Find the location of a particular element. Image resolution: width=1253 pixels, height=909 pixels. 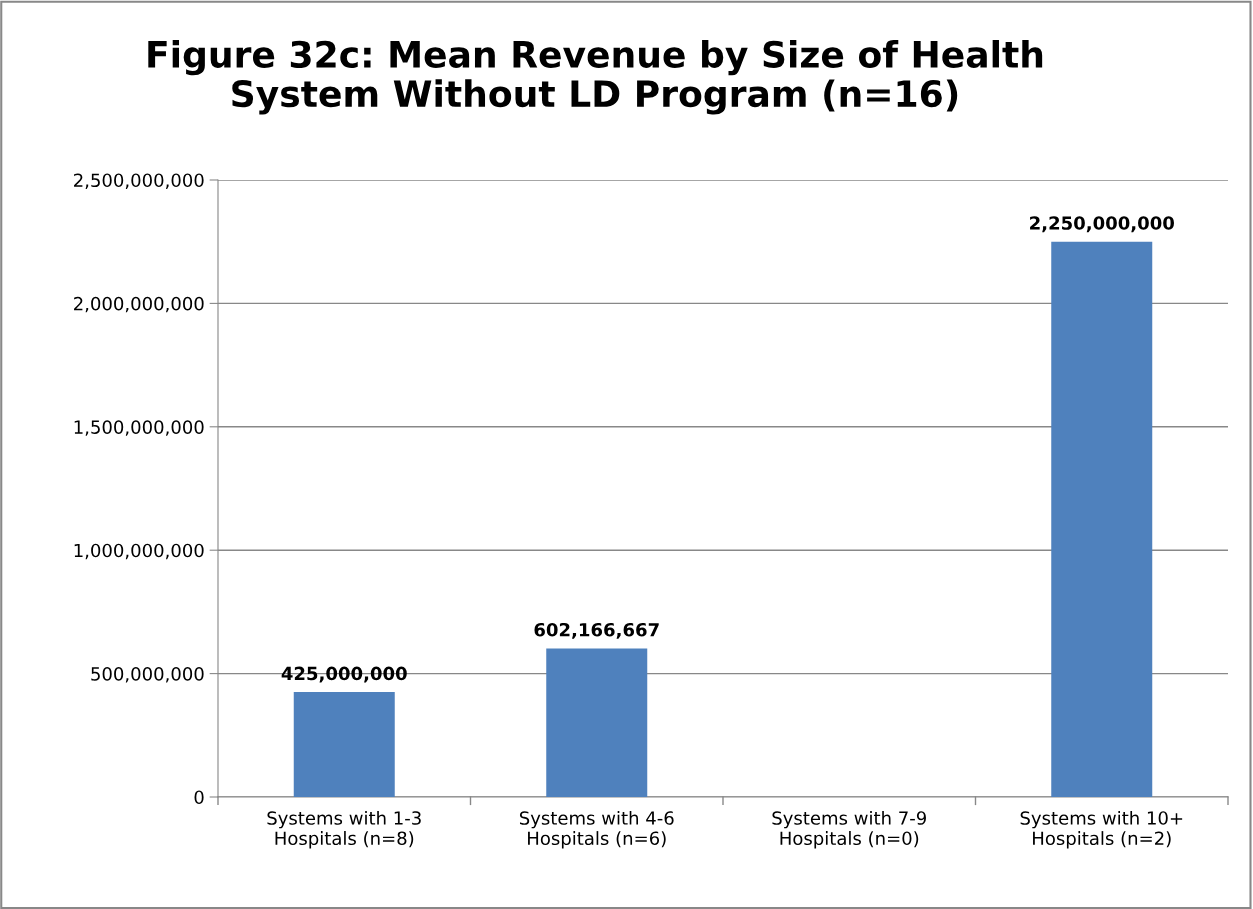

y-tick-label: 2,000,000,000 is located at coordinates (139, 304).